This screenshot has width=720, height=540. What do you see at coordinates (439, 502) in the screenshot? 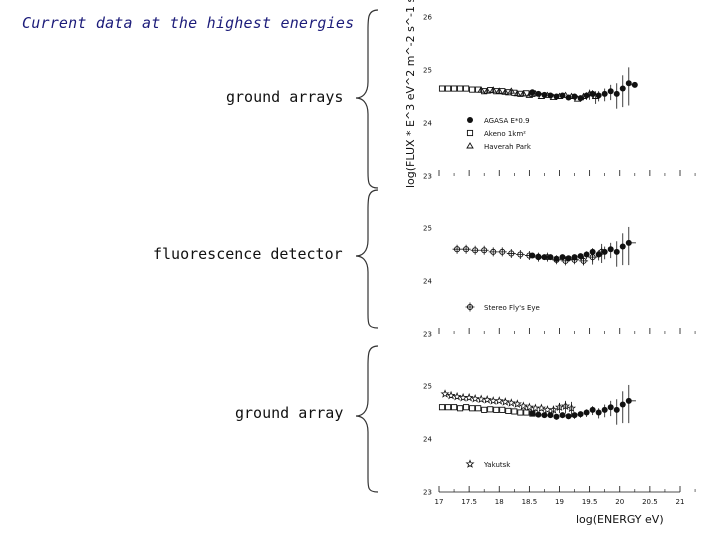
I see `x-tick-label: 17` at bounding box center [439, 502].